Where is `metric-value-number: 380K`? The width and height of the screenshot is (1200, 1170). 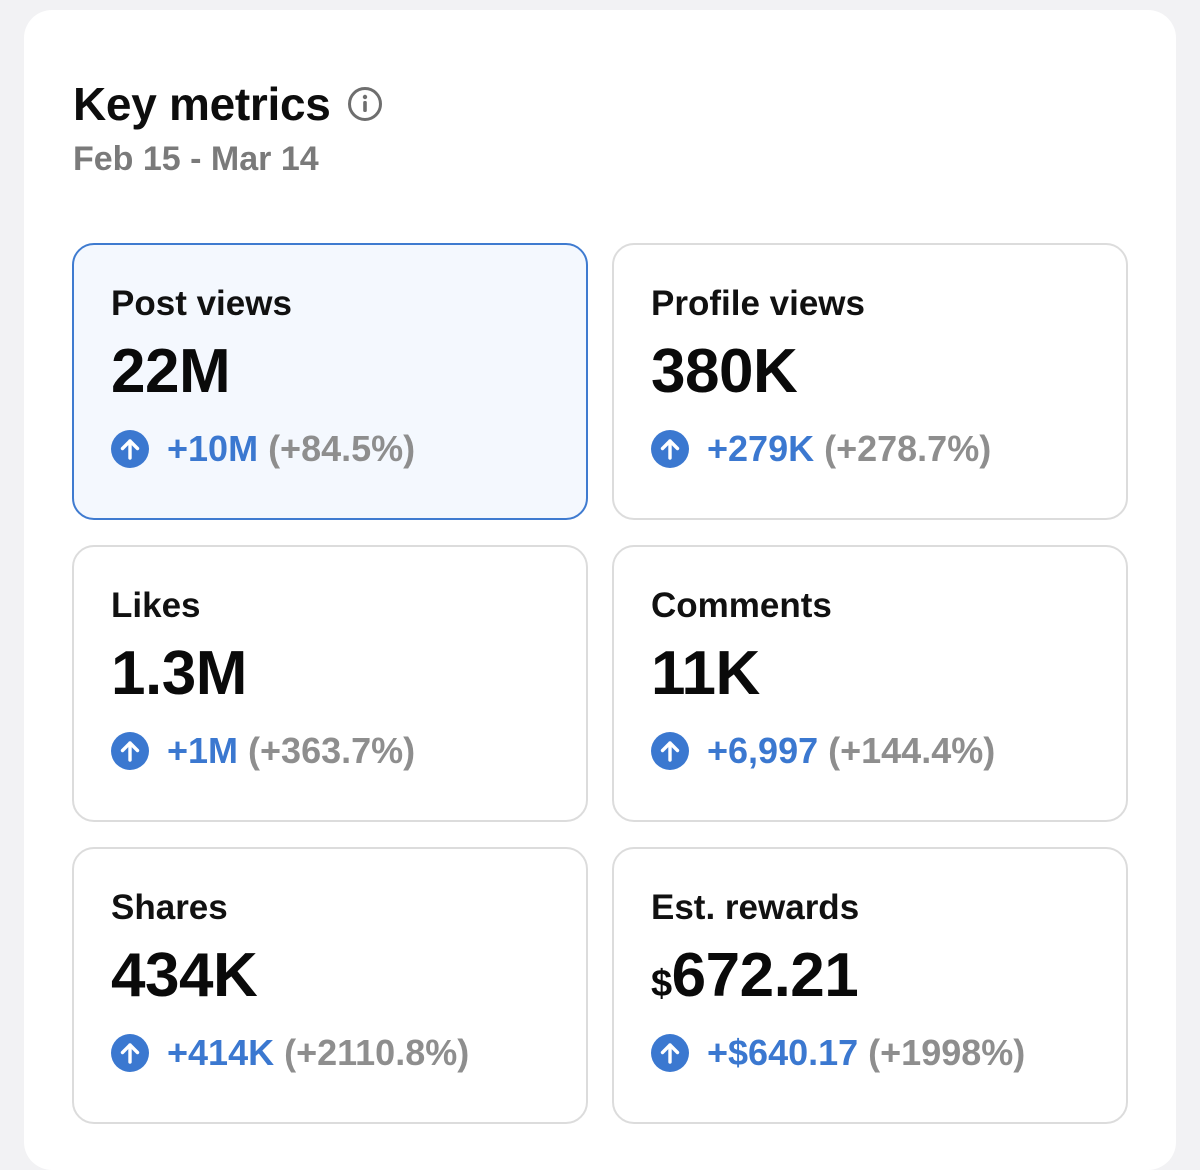
metric-value-number: 380K is located at coordinates (724, 371).